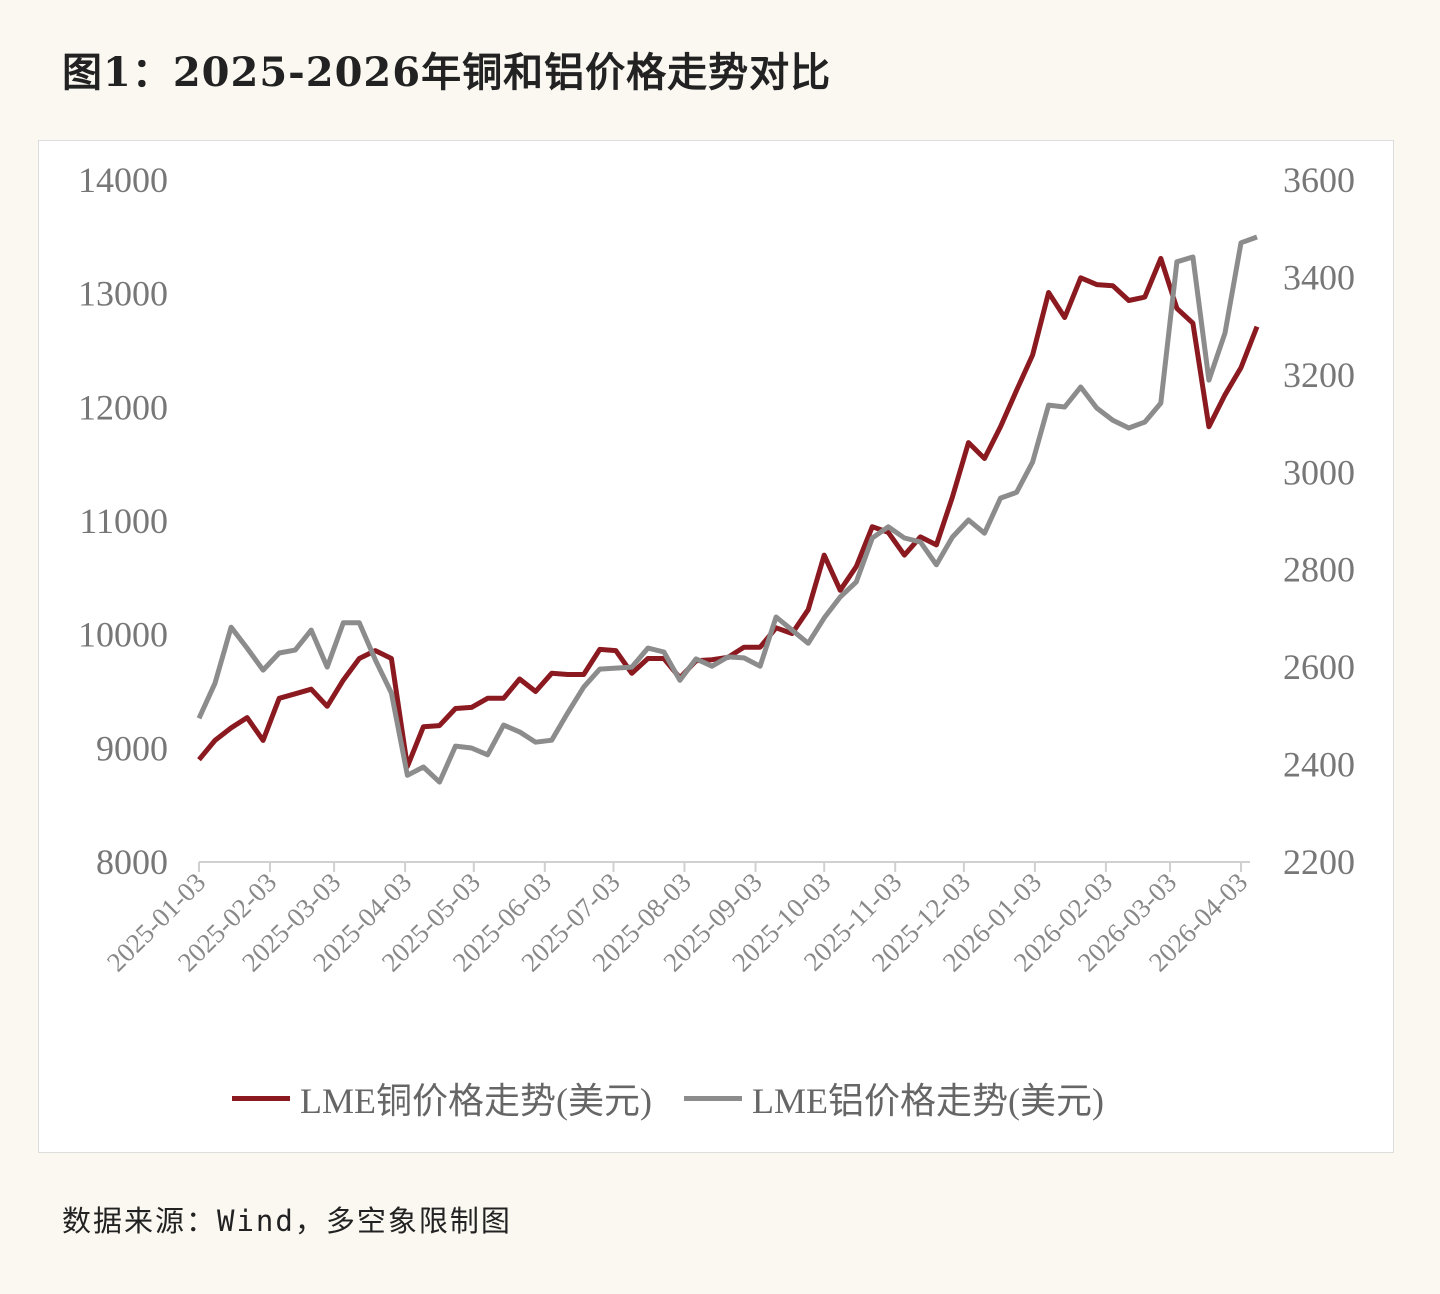  Describe the element at coordinates (1319, 180) in the screenshot. I see `y-right-tick-label: 3600` at that location.